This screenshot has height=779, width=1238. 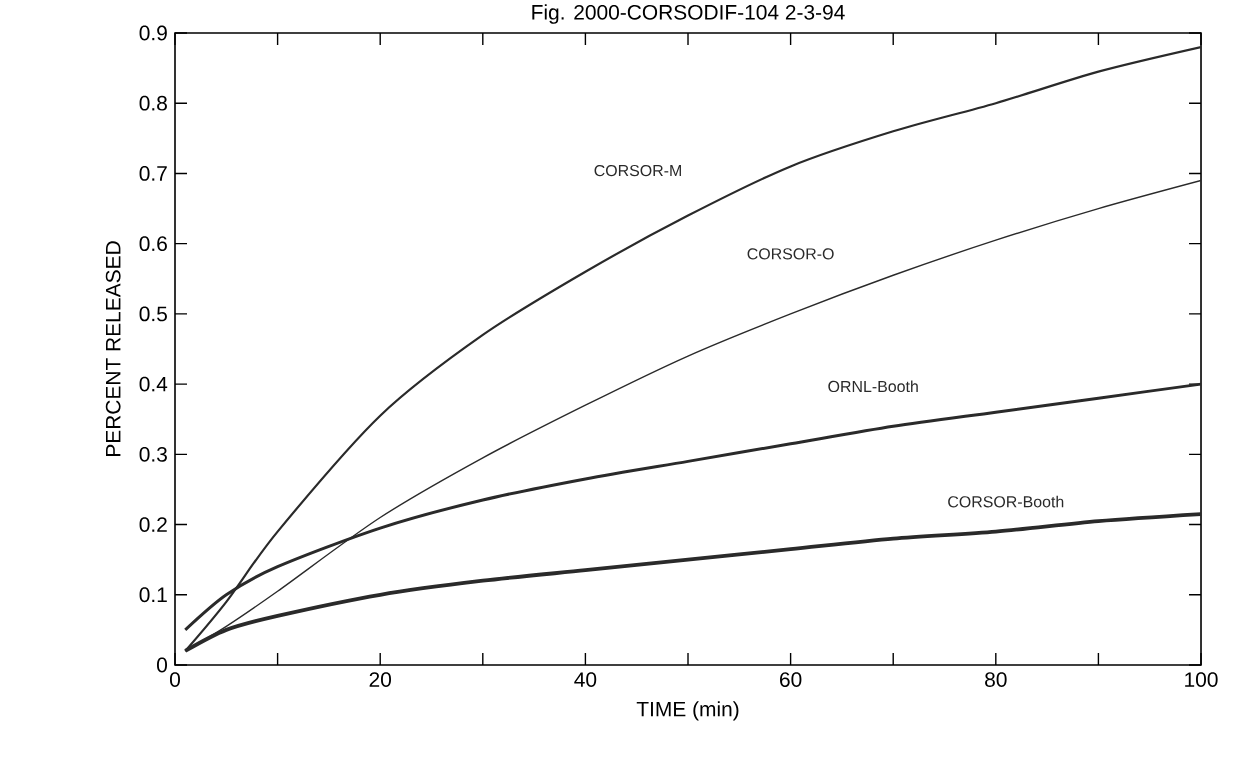 I want to click on y-tick-label: 0.9, so click(x=153, y=33).